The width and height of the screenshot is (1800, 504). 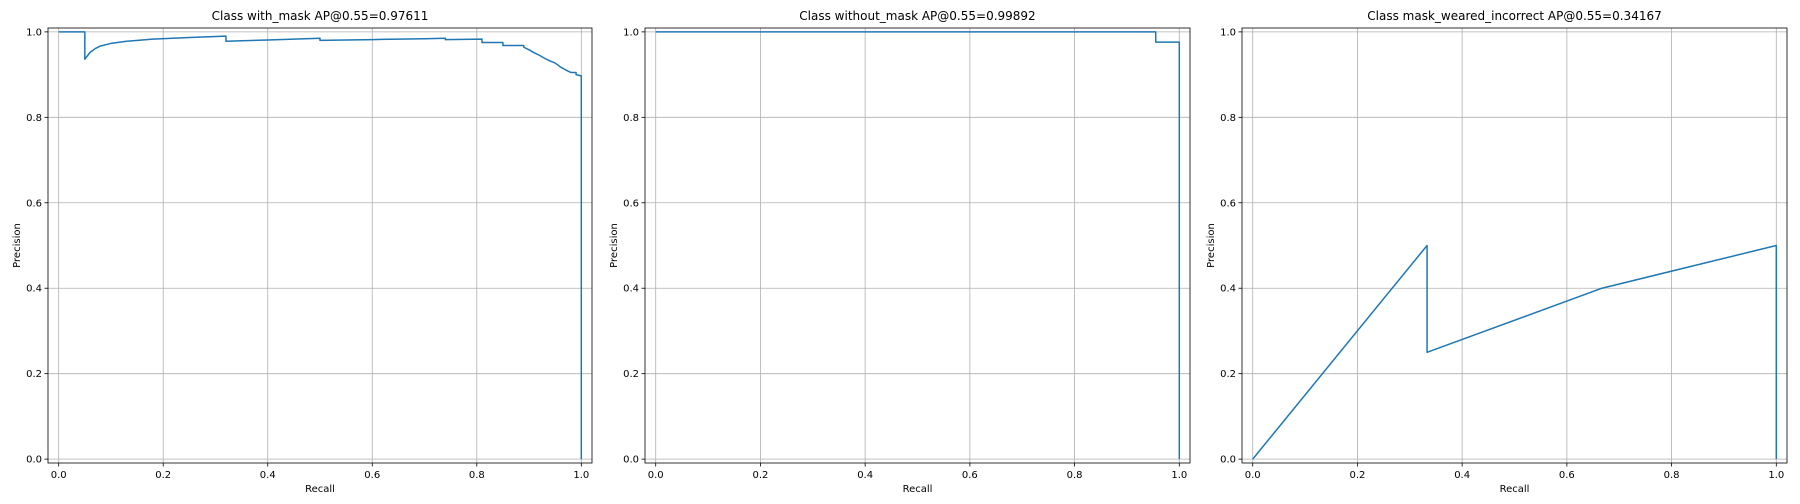 What do you see at coordinates (917, 16) in the screenshot?
I see `chart-title: Class without_mask AP@0.55=0.99892` at bounding box center [917, 16].